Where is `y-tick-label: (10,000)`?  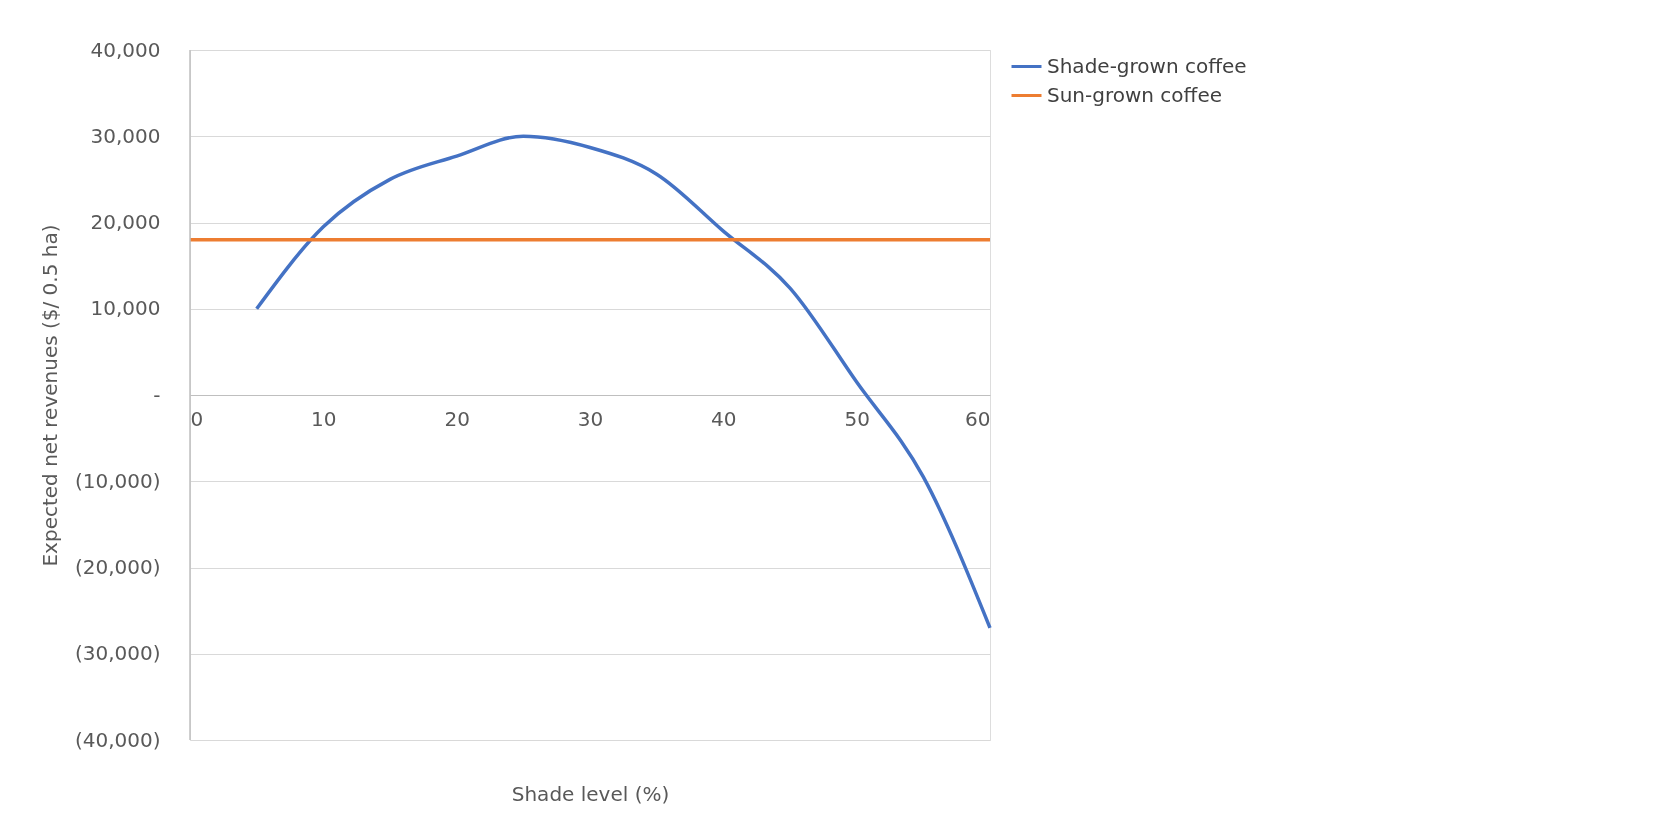 y-tick-label: (10,000) is located at coordinates (117, 480).